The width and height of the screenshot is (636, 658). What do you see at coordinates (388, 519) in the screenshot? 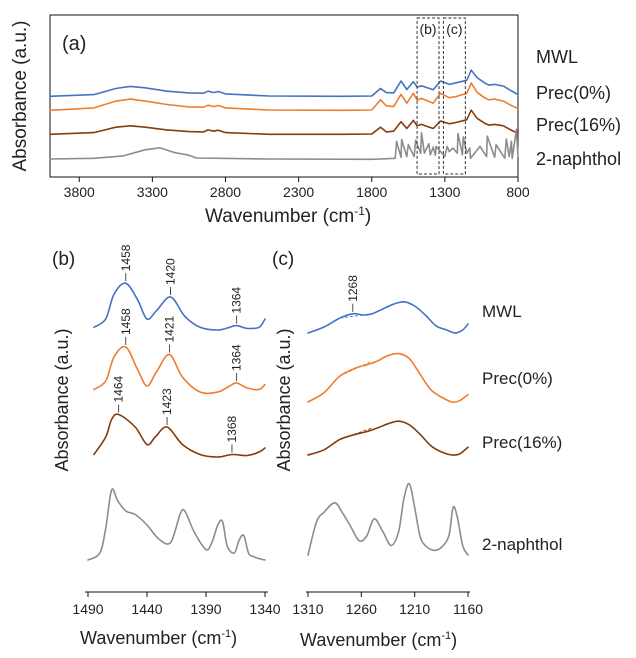
I see `panel-c-series-2-naphthol` at bounding box center [388, 519].